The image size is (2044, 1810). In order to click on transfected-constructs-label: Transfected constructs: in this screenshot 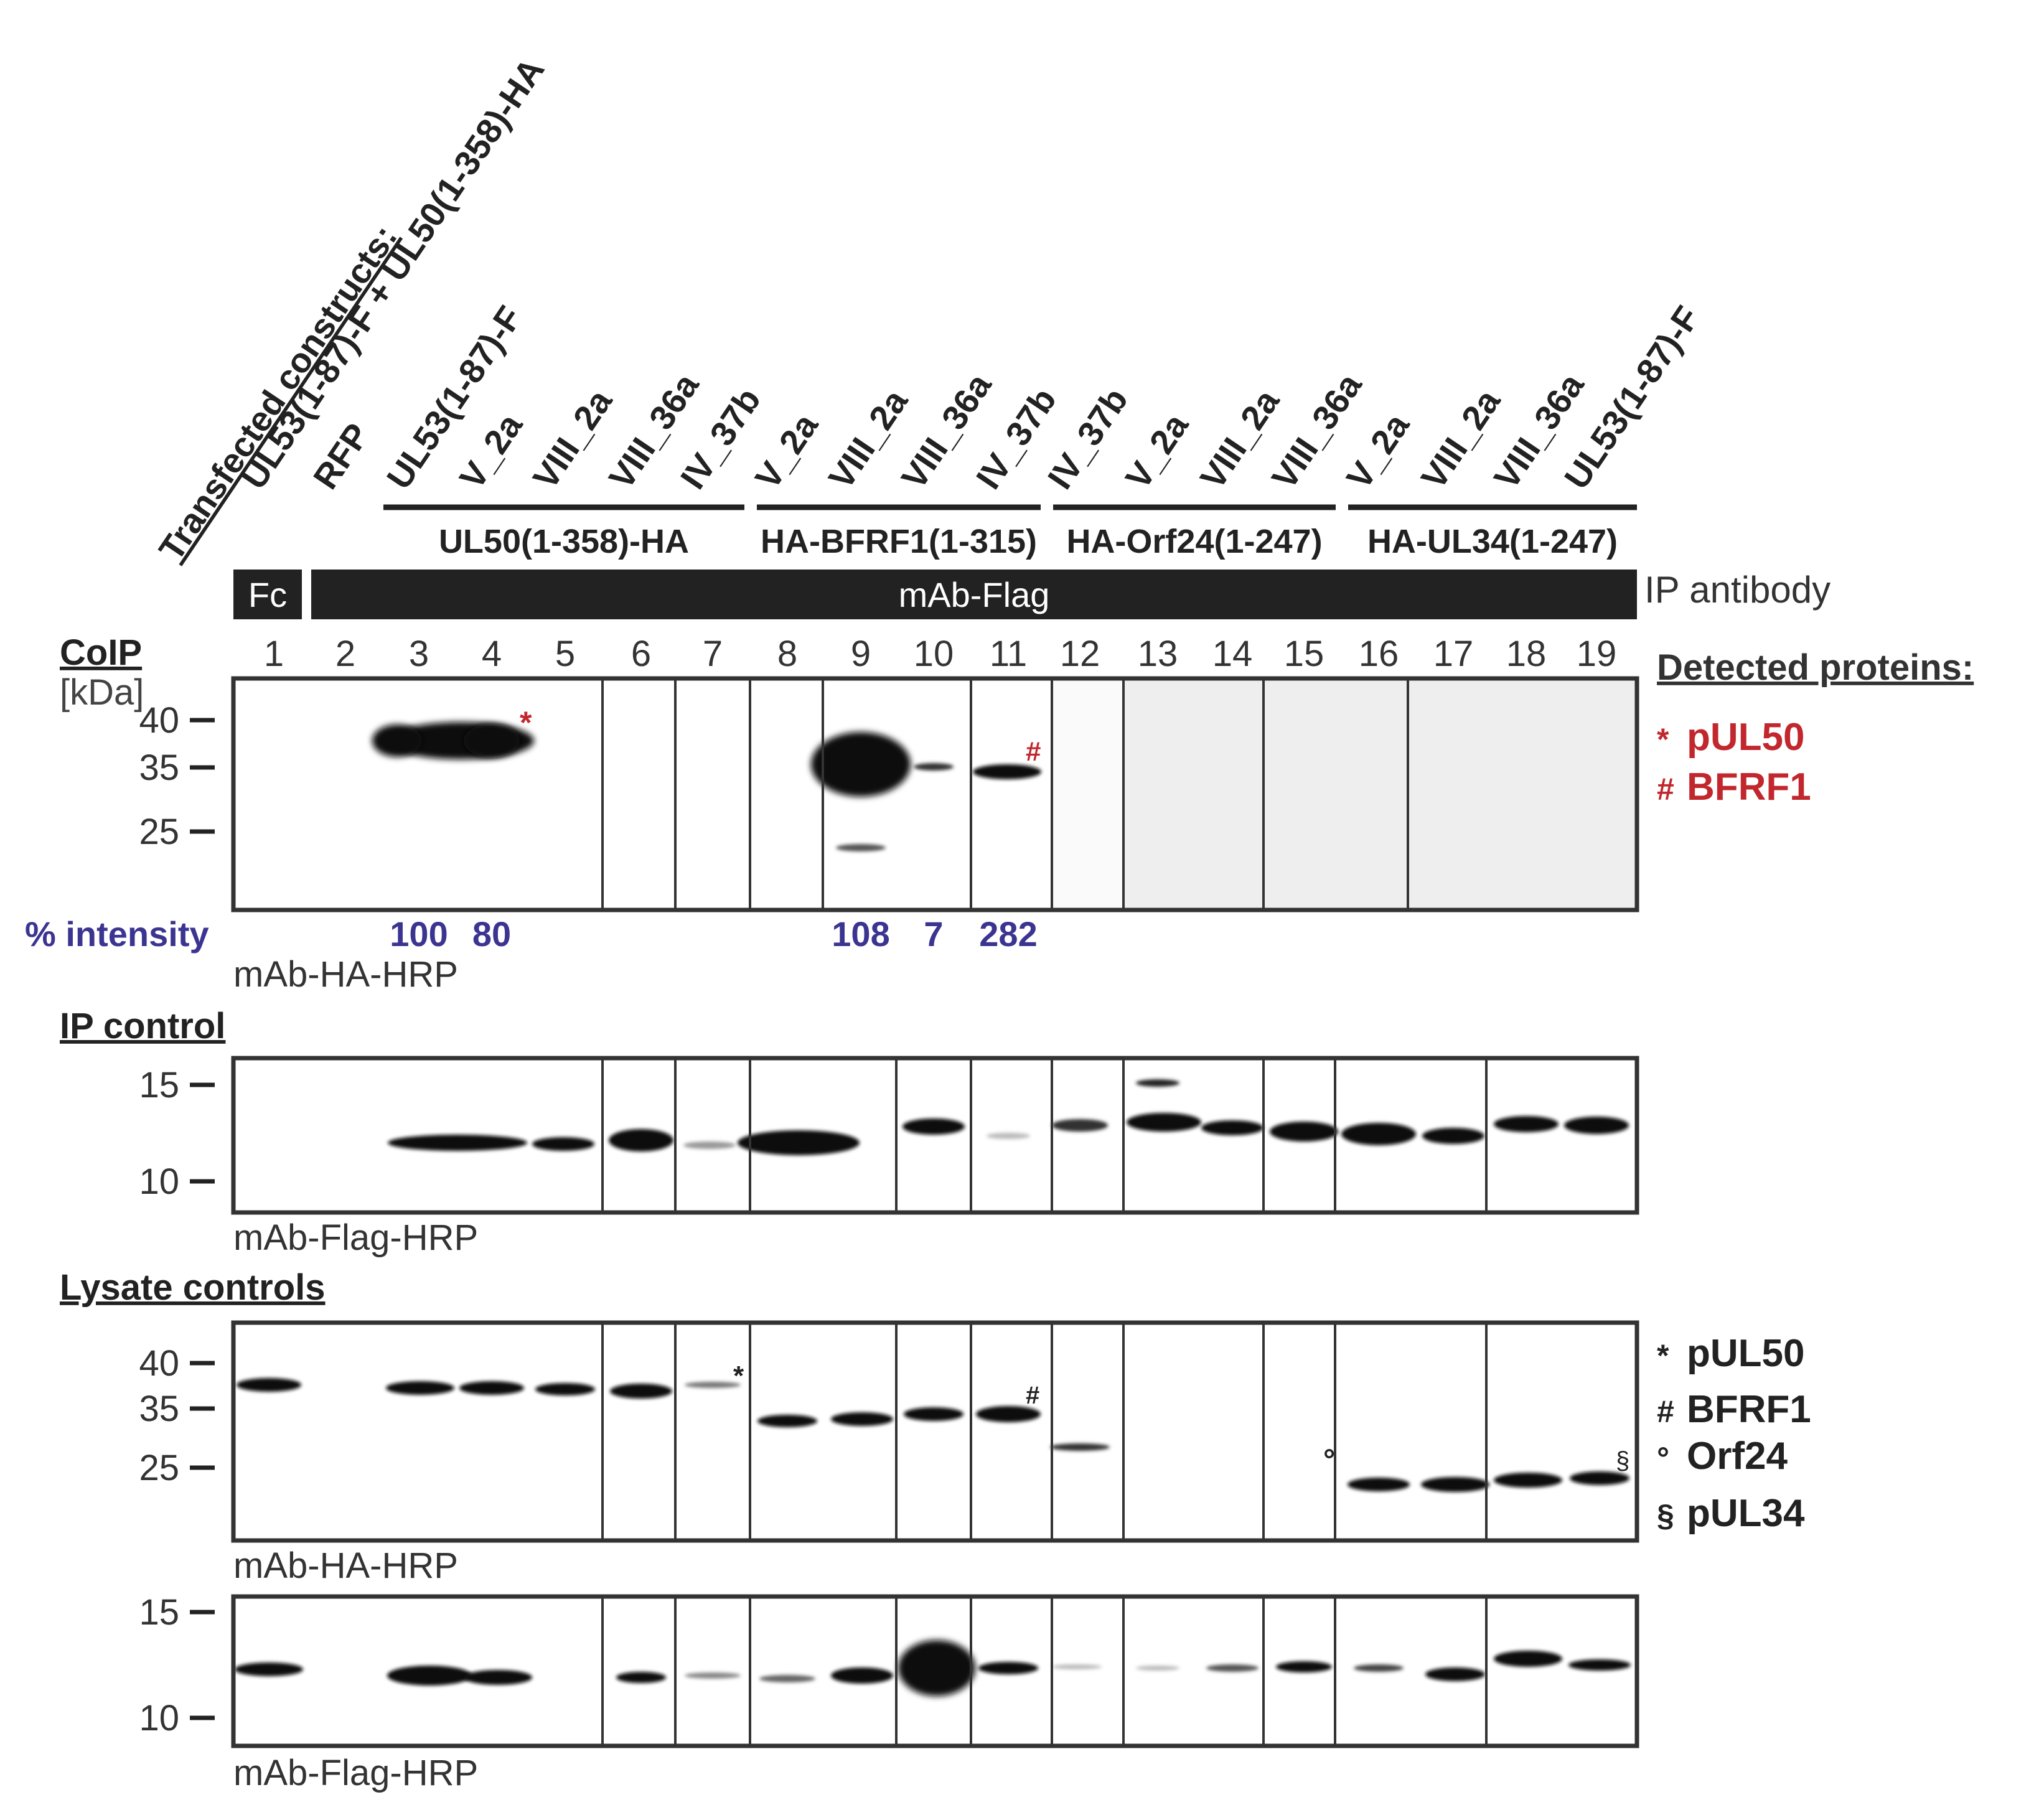, I will do `click(278, 393)`.